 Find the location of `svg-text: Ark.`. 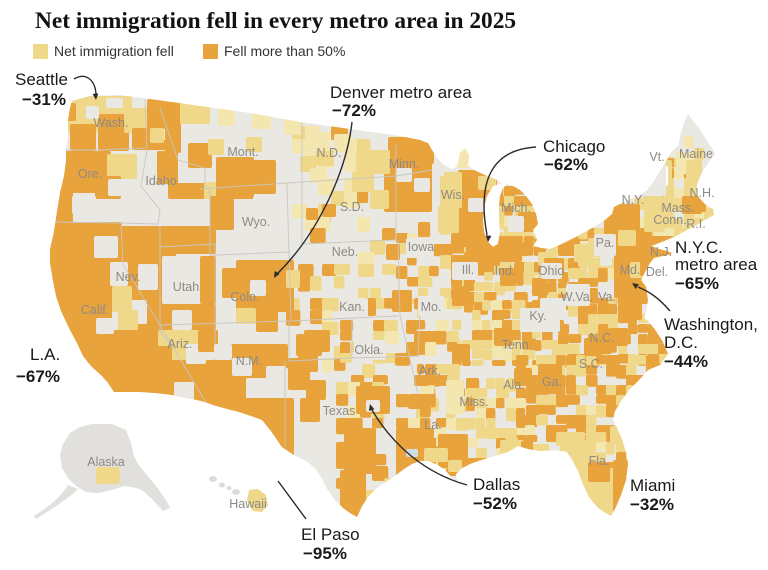

svg-text: Ark. is located at coordinates (430, 371).